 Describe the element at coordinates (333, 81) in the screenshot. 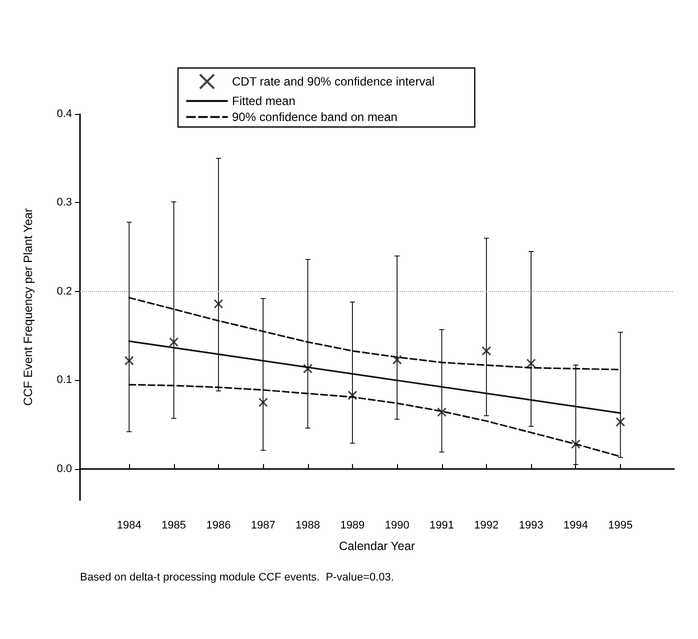

I see `legend-label: CDT rate and 90% confidence interval` at that location.